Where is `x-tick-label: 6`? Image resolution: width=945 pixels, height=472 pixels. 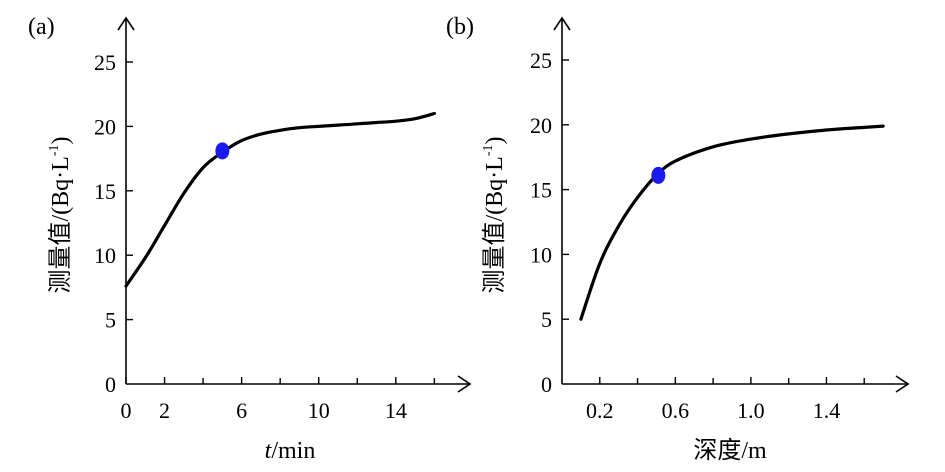
x-tick-label: 6 is located at coordinates (241, 410).